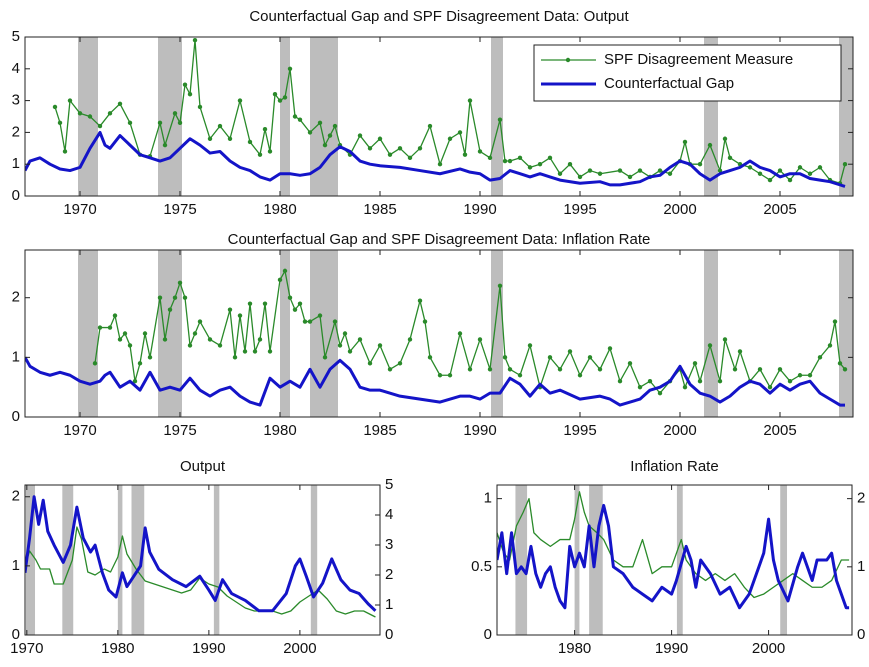  I want to click on x-tick-label: 2000, so click(679, 209).